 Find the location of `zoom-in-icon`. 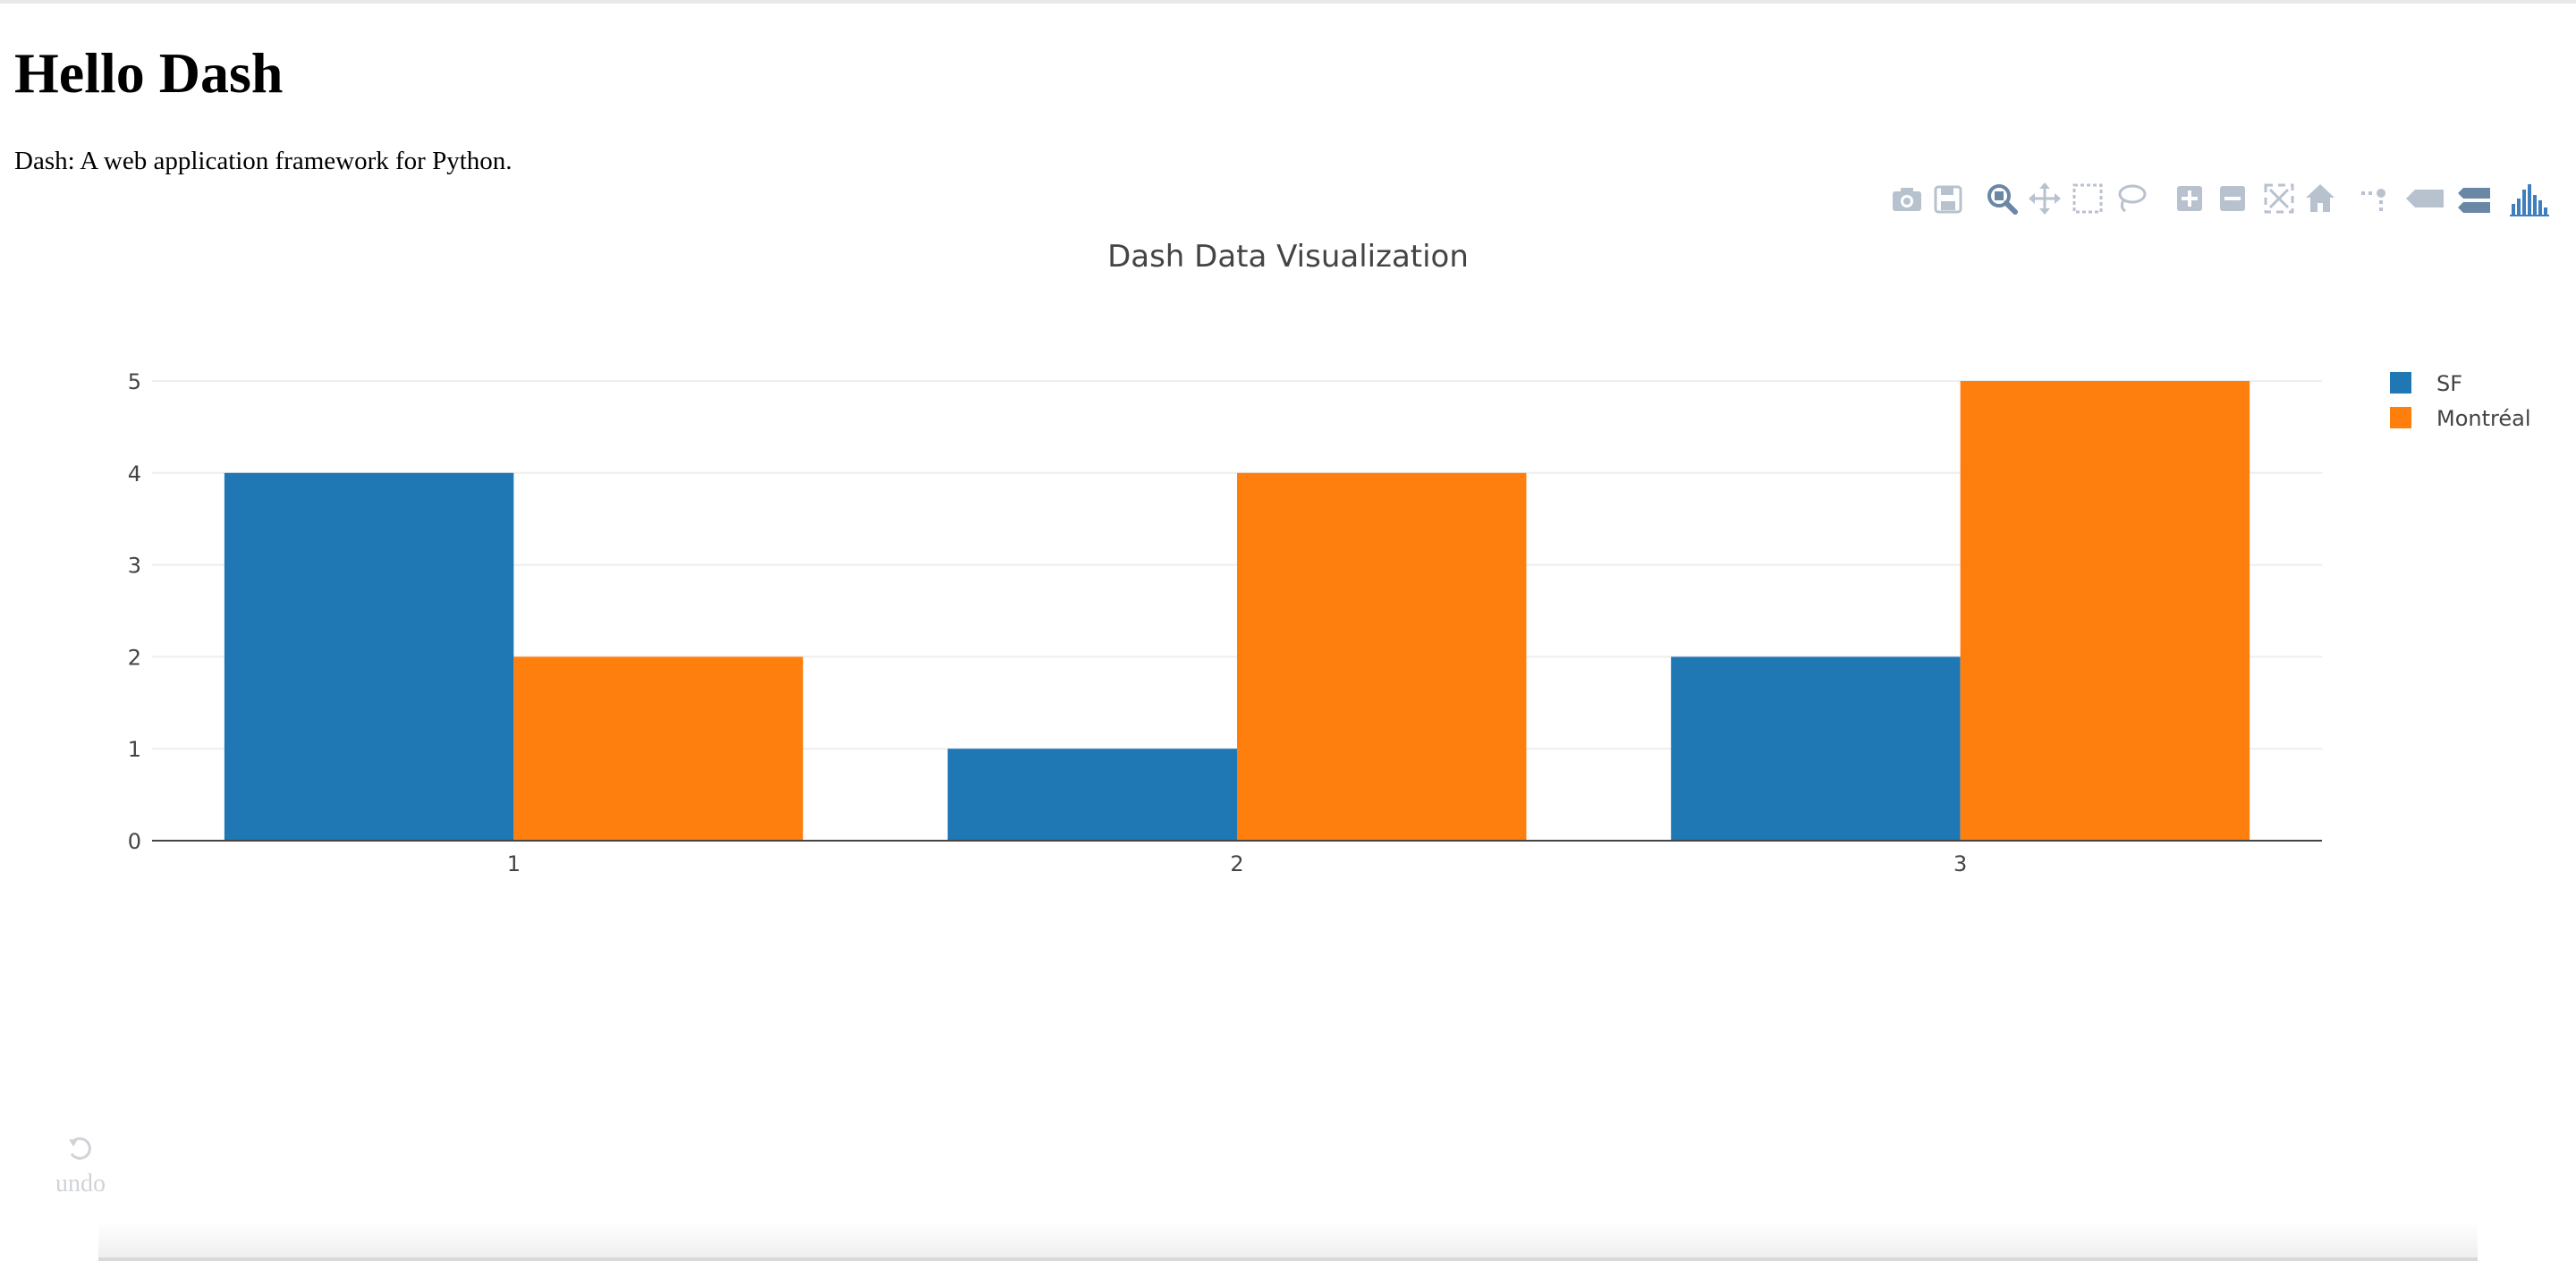

zoom-in-icon is located at coordinates (2189, 198).